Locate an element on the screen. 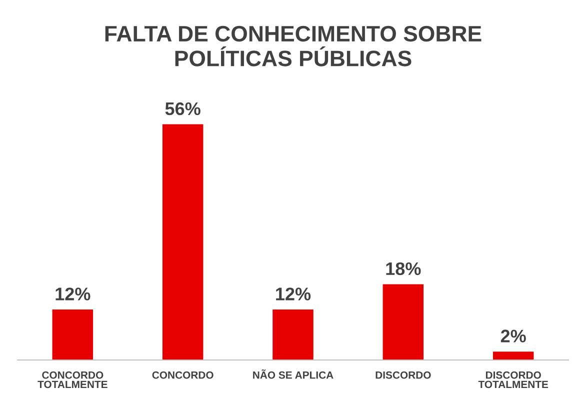  x-tick-label: CONCORDO is located at coordinates (183, 375).